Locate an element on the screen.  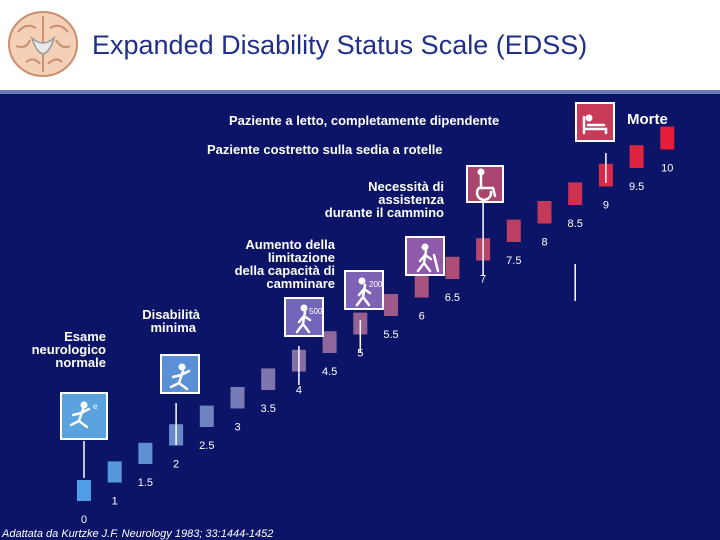
tick-label-7: 7 is located at coordinates (483, 280).